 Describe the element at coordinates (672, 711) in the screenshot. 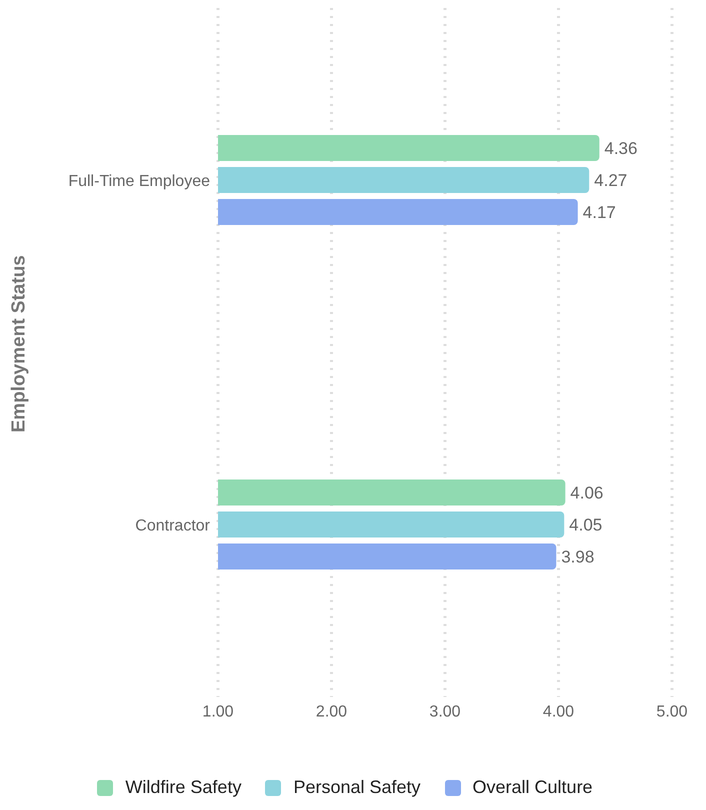

I see `x-tick-label: 5.00` at that location.